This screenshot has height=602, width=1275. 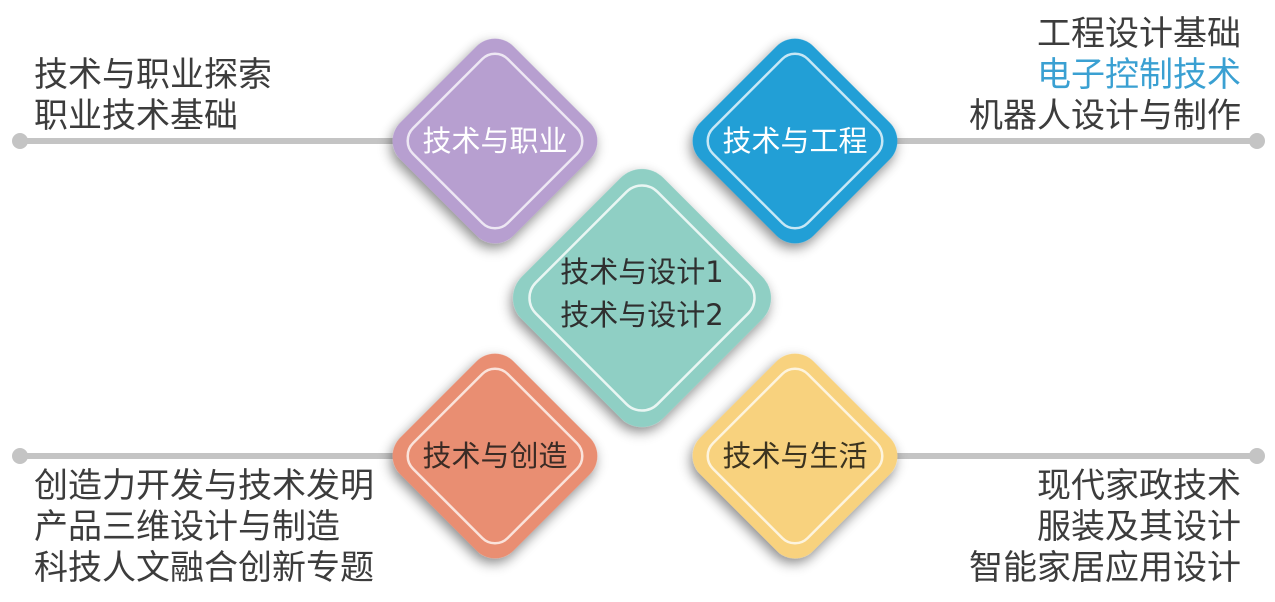 I want to click on list-top-right: 工程设计基础 电子控制技术 机器人设计与制作, so click(x=1105, y=75).